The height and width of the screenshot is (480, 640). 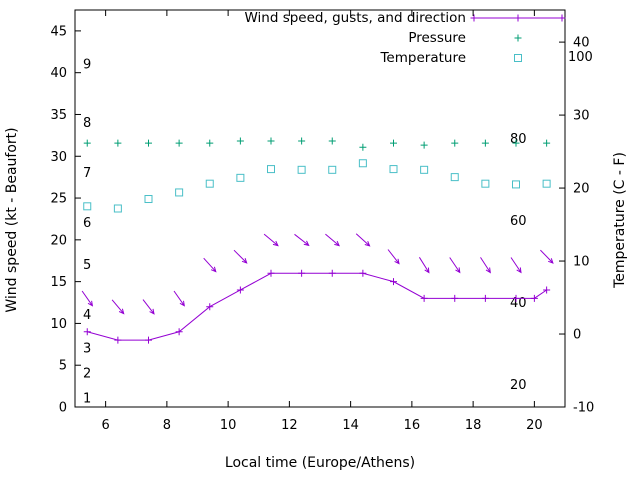 I want to click on x-tick-label: 20, so click(x=534, y=425).